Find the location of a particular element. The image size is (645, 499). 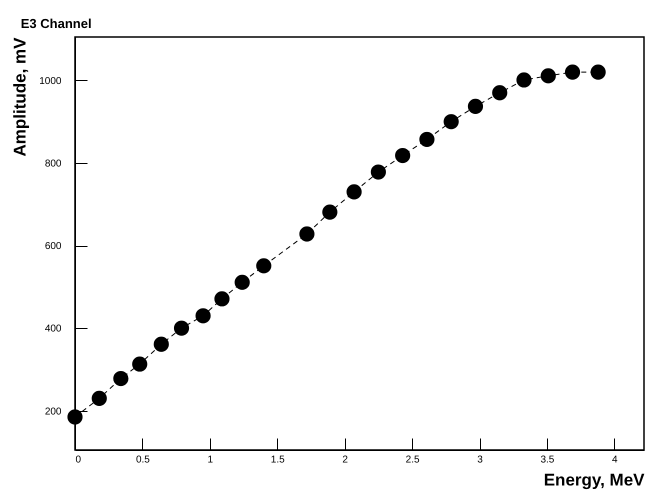

chart-title: E3 Channel is located at coordinates (56, 23).